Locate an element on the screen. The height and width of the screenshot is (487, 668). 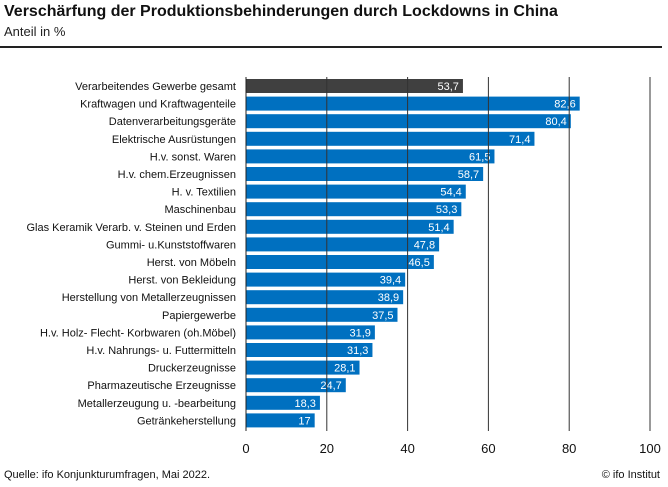
value-label: 53,3 is located at coordinates (446, 210).